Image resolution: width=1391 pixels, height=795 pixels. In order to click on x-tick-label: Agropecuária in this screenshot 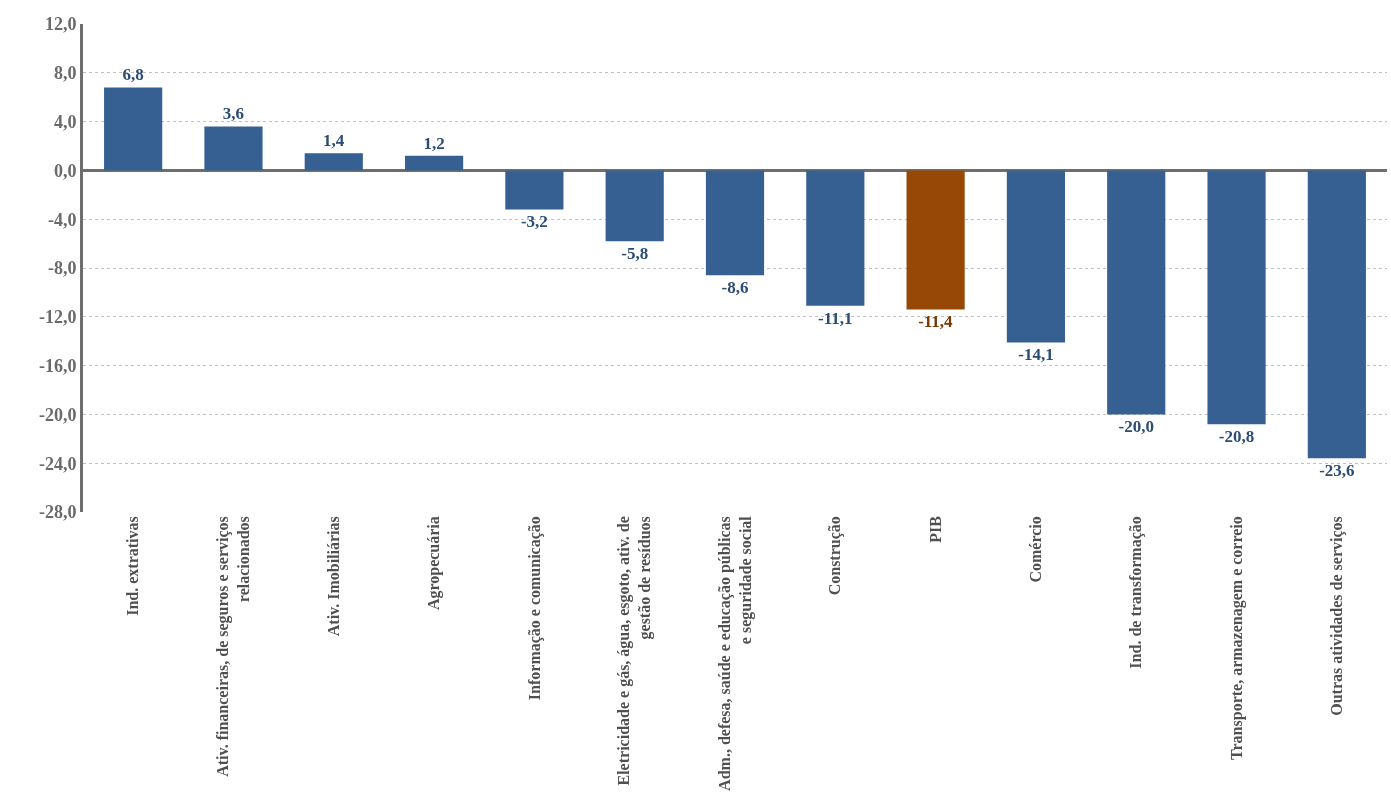, I will do `click(434, 563)`.